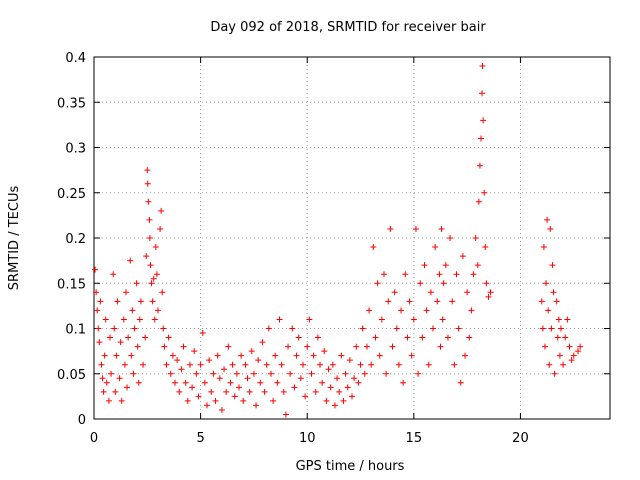 This screenshot has width=640, height=480. What do you see at coordinates (71, 103) in the screenshot?
I see `y-tick-label: 0.35` at bounding box center [71, 103].